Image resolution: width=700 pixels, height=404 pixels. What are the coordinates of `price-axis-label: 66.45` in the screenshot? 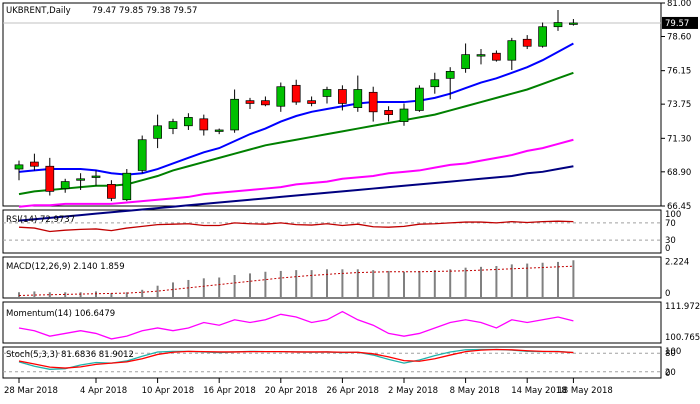 It's located at (679, 207).